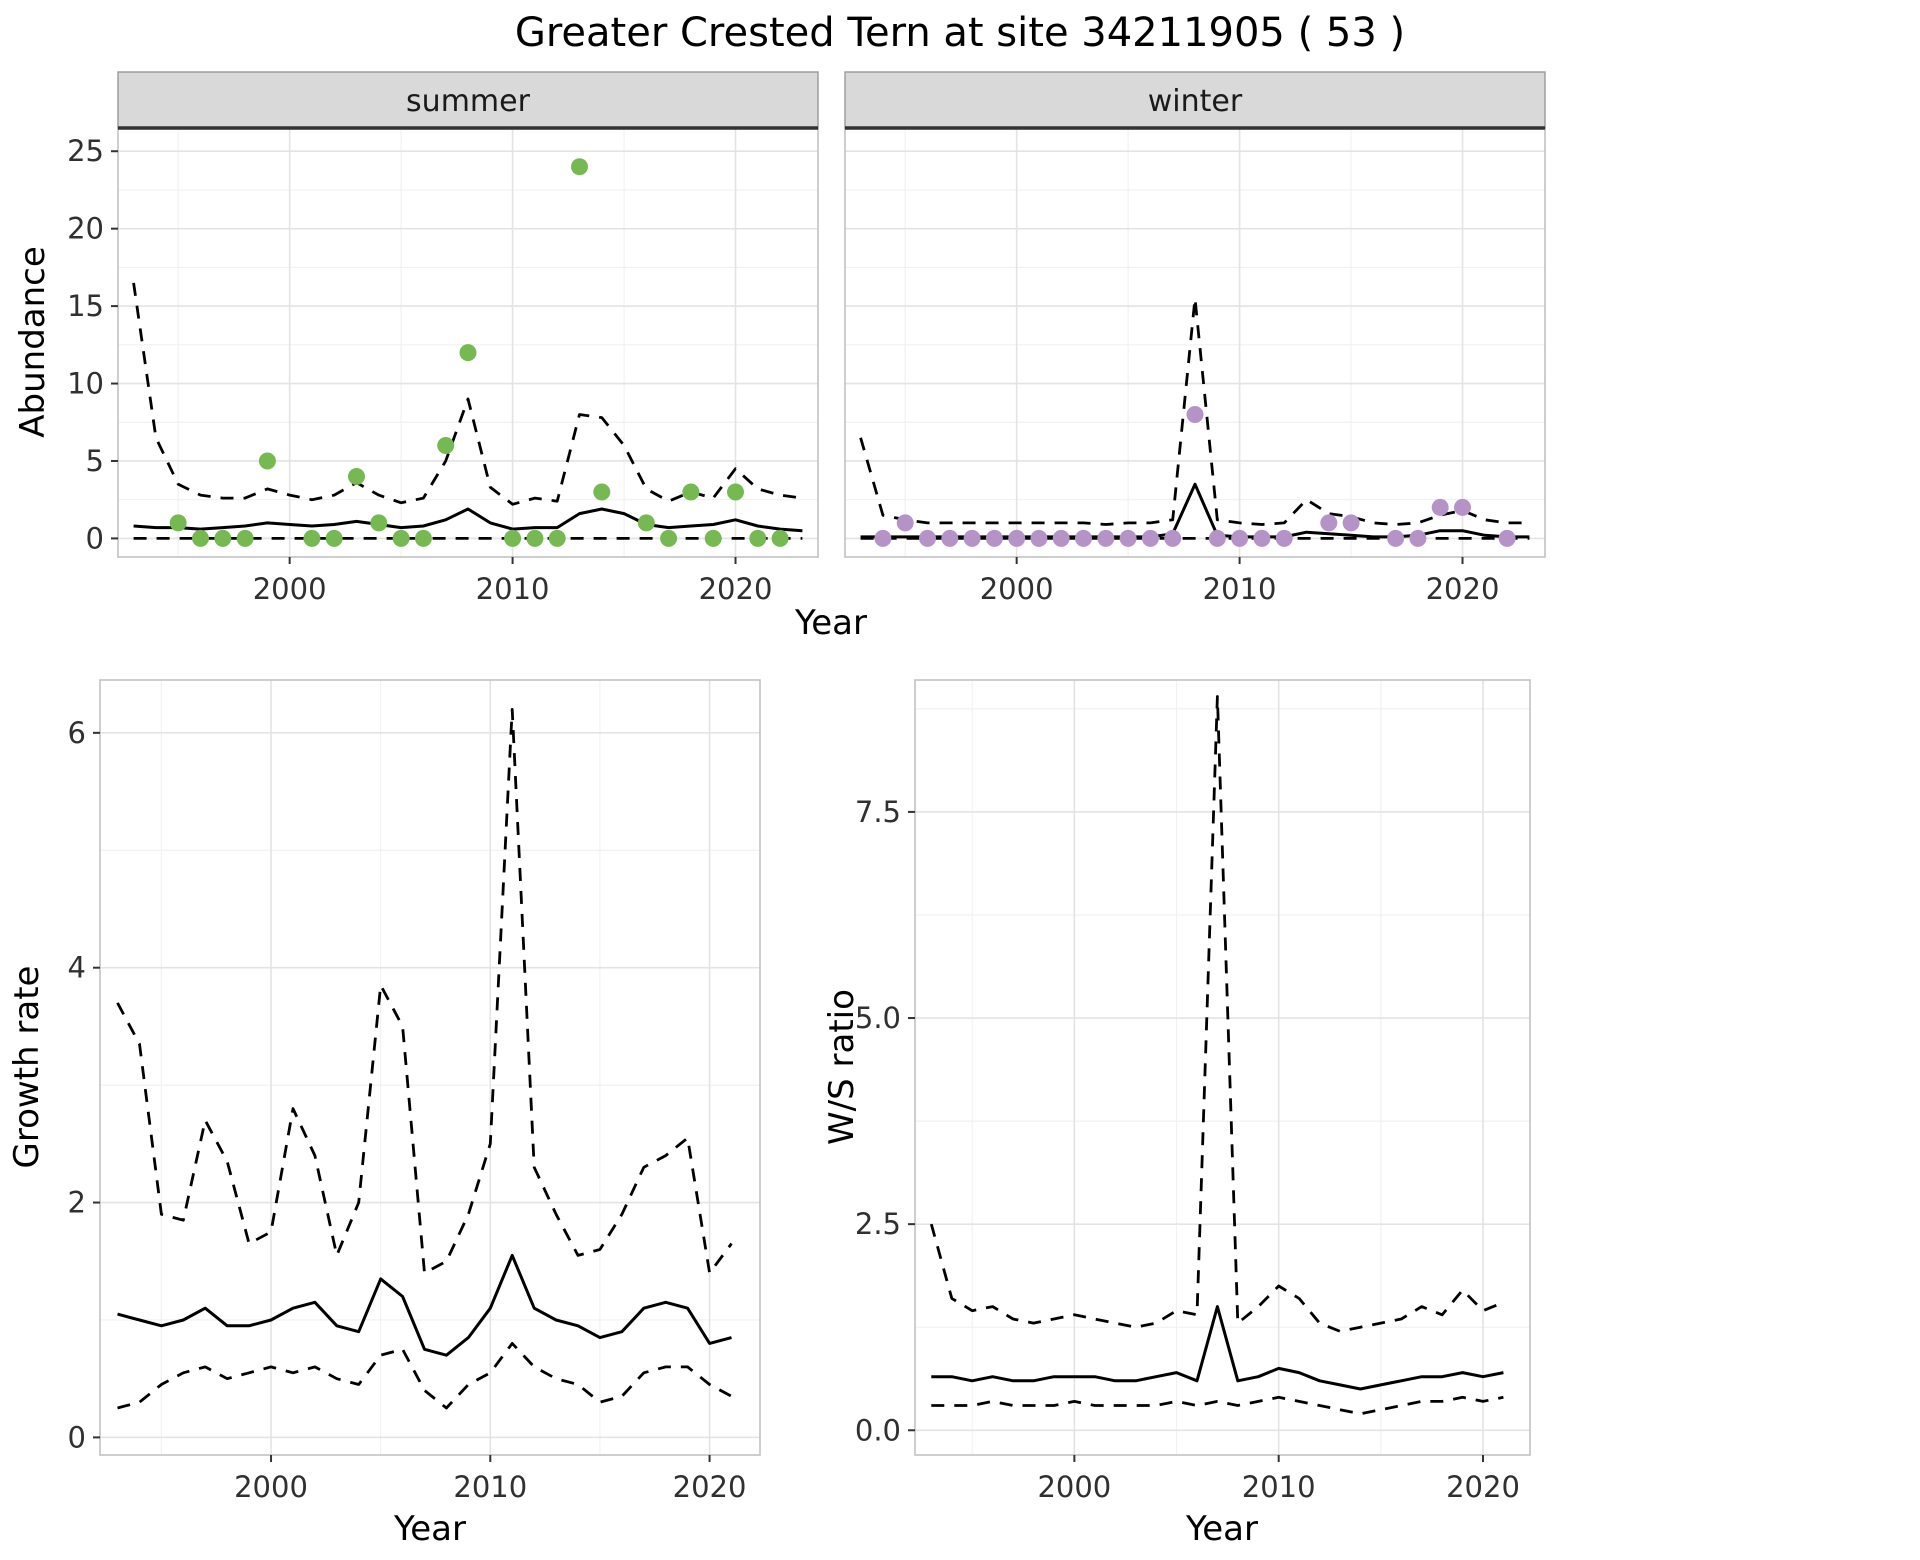  What do you see at coordinates (77, 1437) in the screenshot?
I see `growth-rate-y-tick-label: 0` at bounding box center [77, 1437].